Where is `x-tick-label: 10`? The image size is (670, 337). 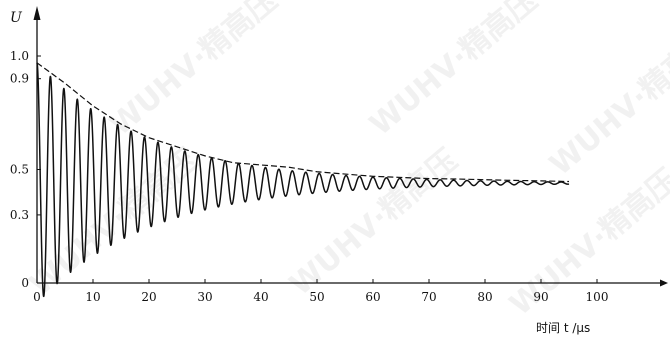 x-tick-label: 10 is located at coordinates (92, 297).